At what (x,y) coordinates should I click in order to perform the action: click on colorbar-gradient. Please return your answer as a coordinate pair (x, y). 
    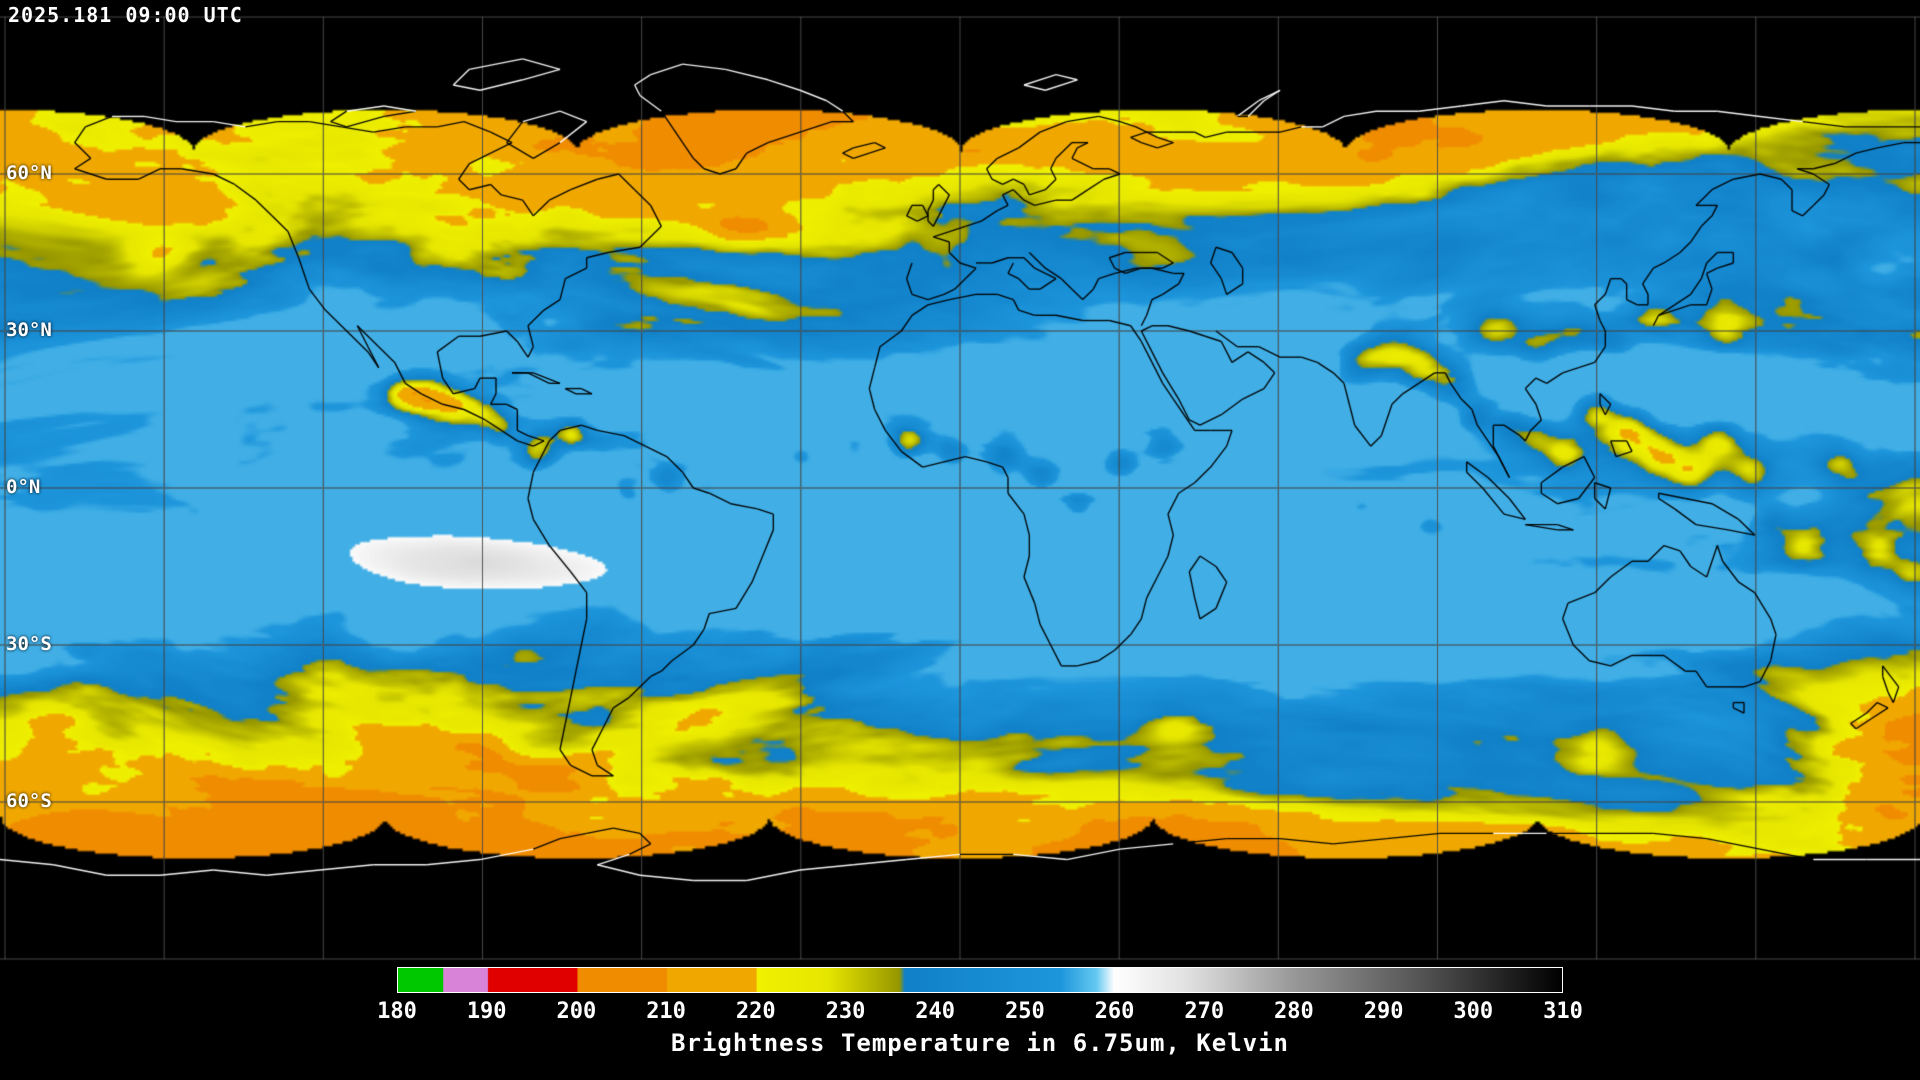
    Looking at the image, I should click on (980, 980).